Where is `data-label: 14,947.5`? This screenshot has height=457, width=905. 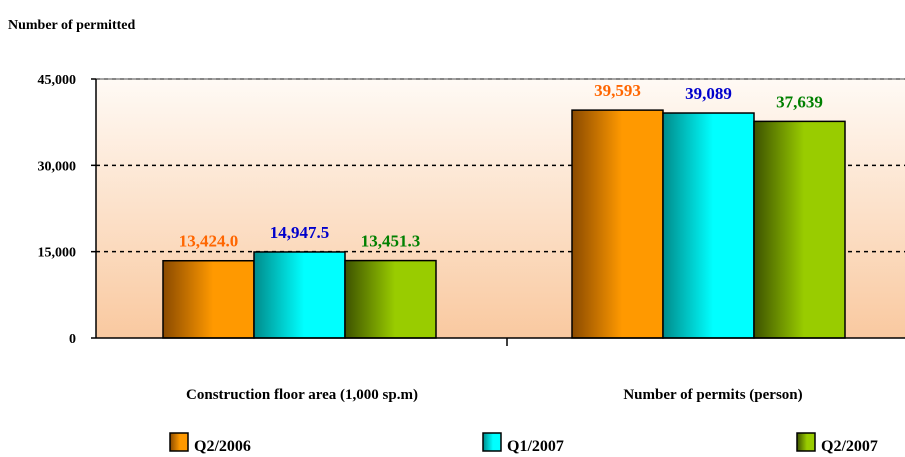
data-label: 14,947.5 is located at coordinates (300, 232).